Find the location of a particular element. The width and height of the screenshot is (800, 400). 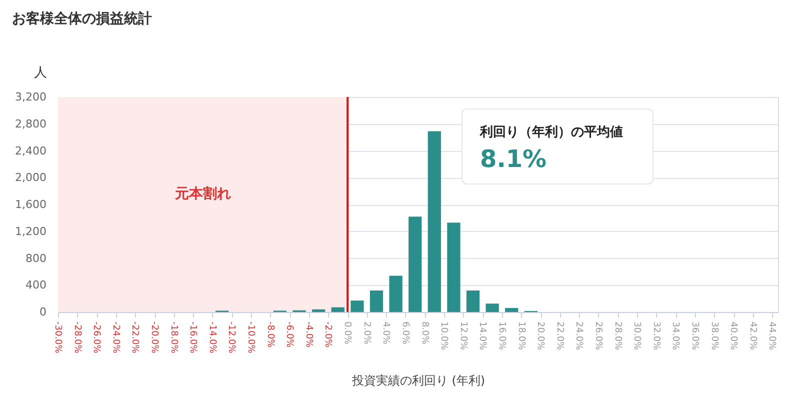

x-tick-label: -12.0% is located at coordinates (231, 338).